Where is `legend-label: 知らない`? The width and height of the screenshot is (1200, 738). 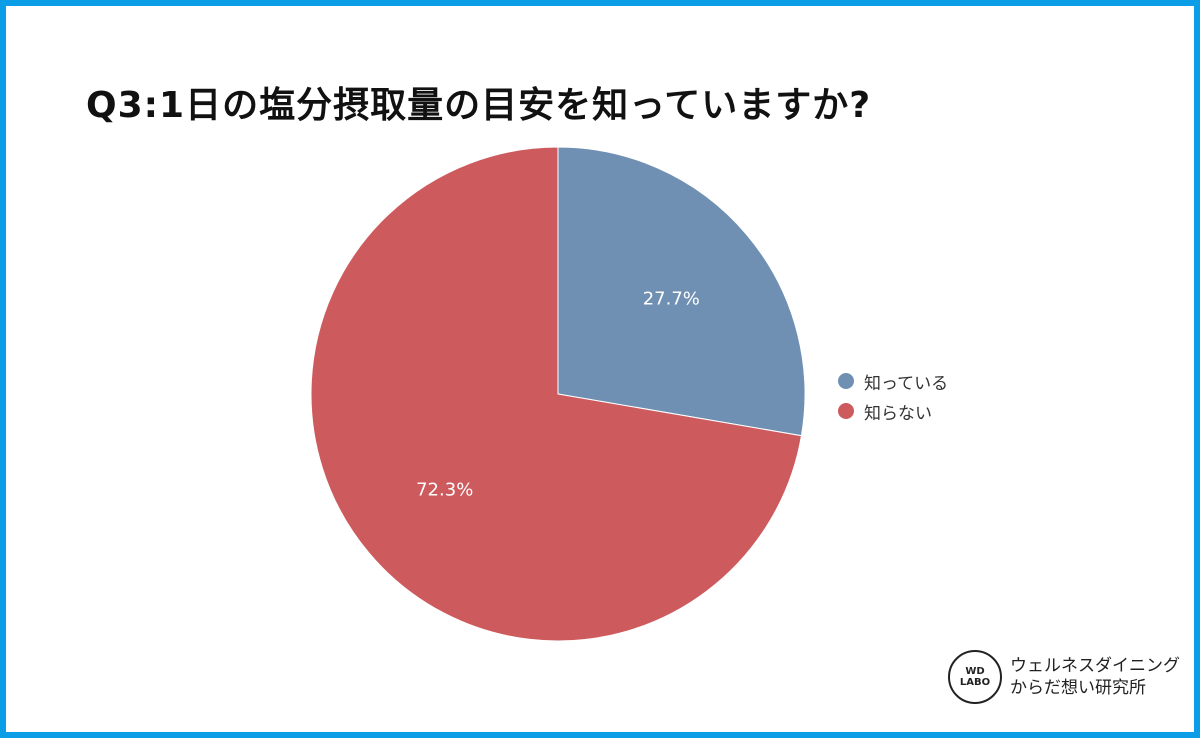 legend-label: 知らない is located at coordinates (898, 413).